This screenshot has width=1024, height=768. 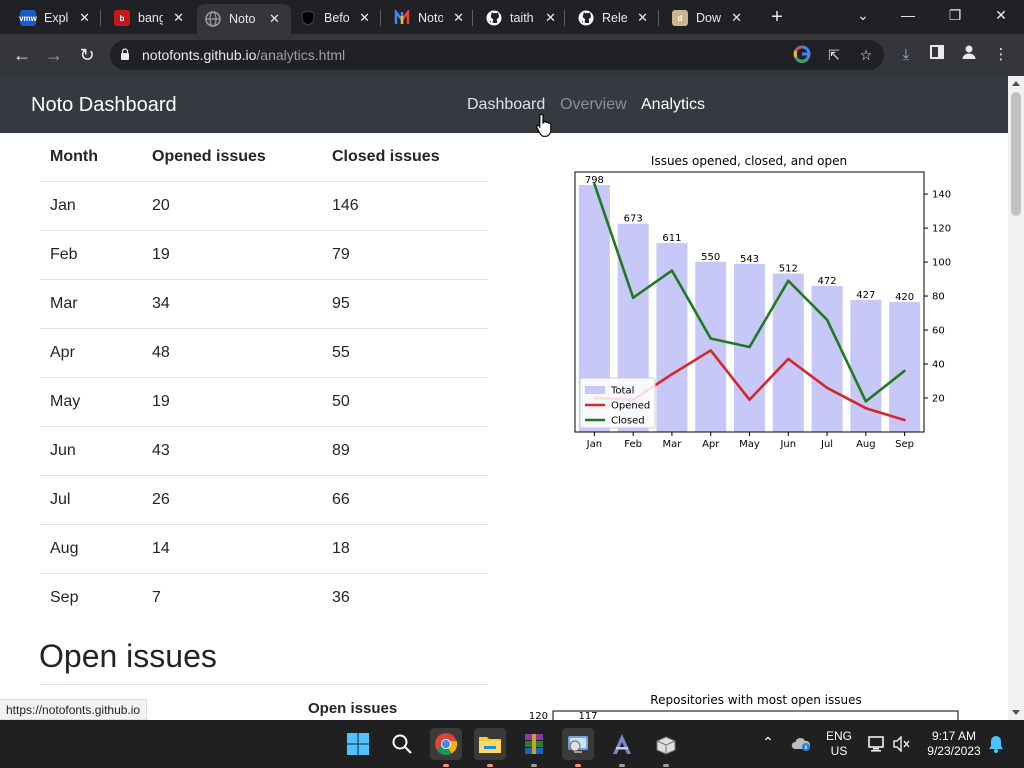 What do you see at coordinates (707, 18) in the screenshot?
I see `browser-tab: d Down ✕` at bounding box center [707, 18].